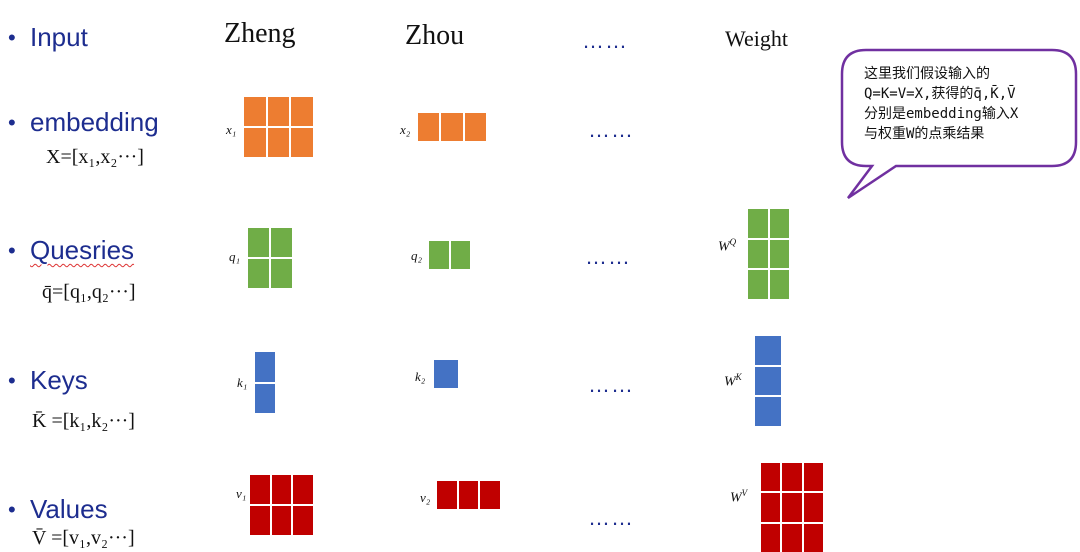 This screenshot has width=1080, height=552. Describe the element at coordinates (265, 382) in the screenshot. I see `matrix-k1` at that location.